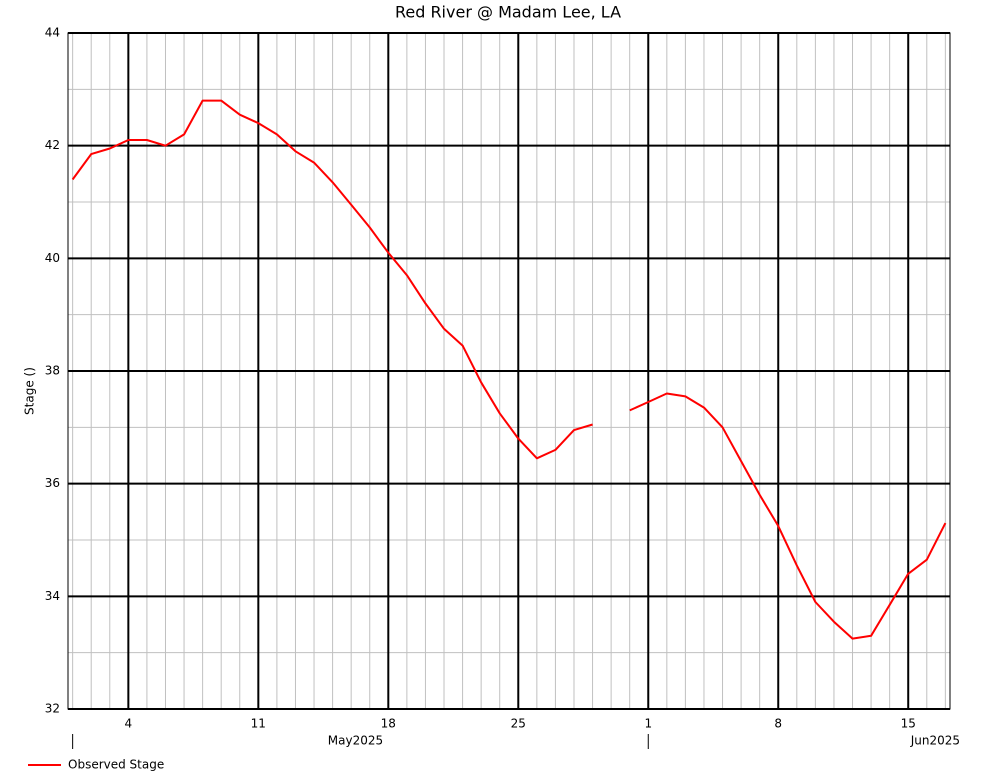 The width and height of the screenshot is (1001, 780). What do you see at coordinates (52, 596) in the screenshot?
I see `y-tick-label: 34` at bounding box center [52, 596].